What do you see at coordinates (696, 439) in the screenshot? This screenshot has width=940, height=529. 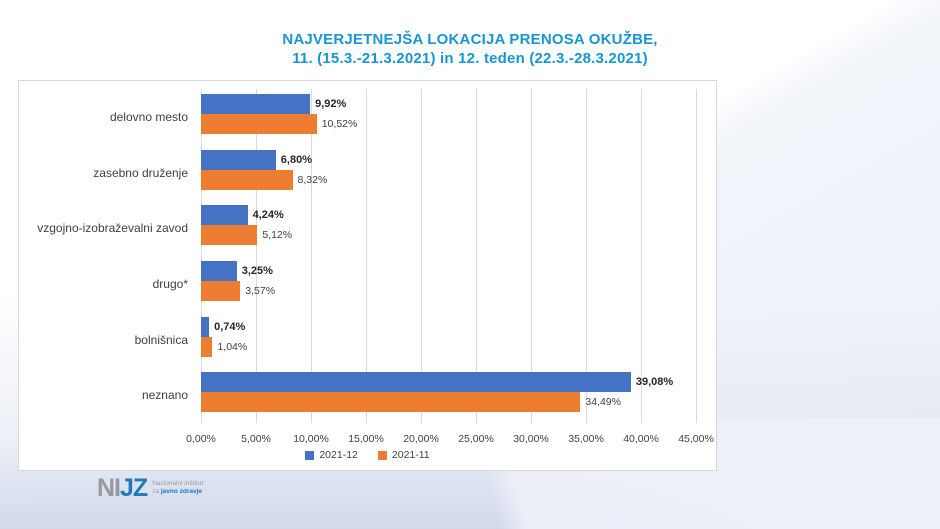 I see `x-tick-label: 45,00%` at bounding box center [696, 439].